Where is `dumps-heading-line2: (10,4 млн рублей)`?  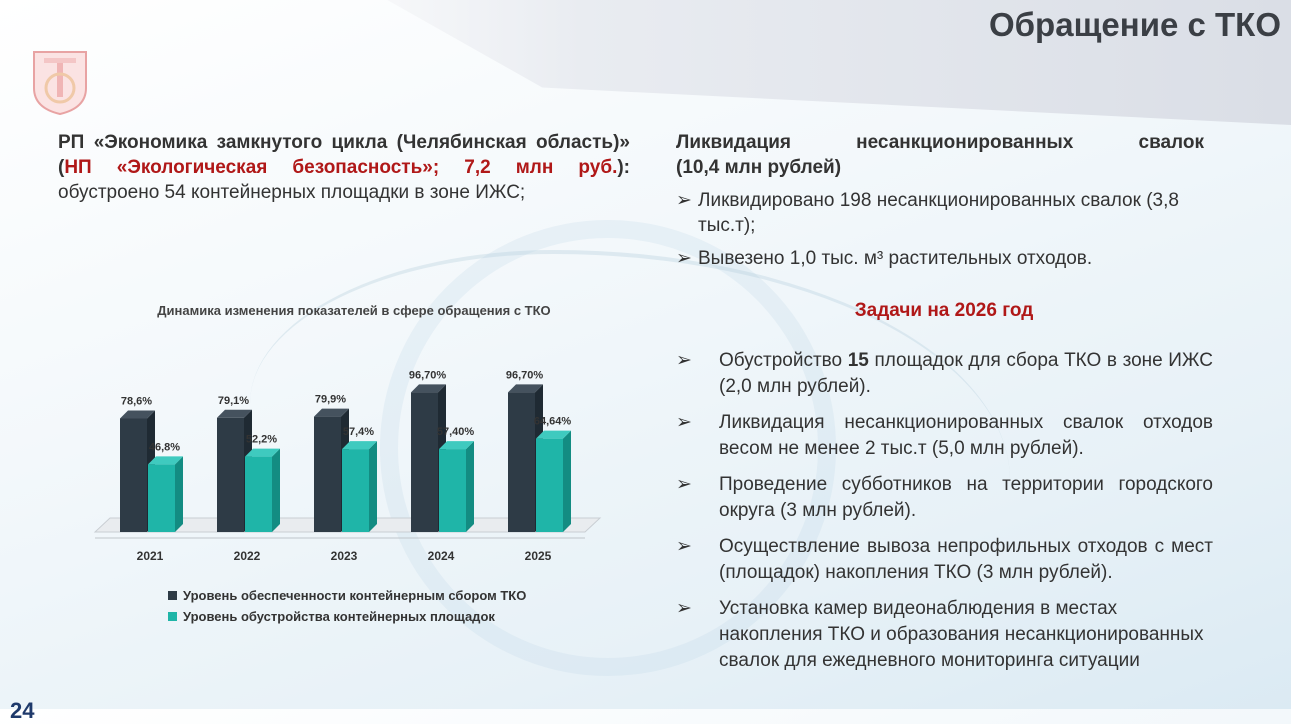 dumps-heading-line2: (10,4 млн рублей) is located at coordinates (759, 167).